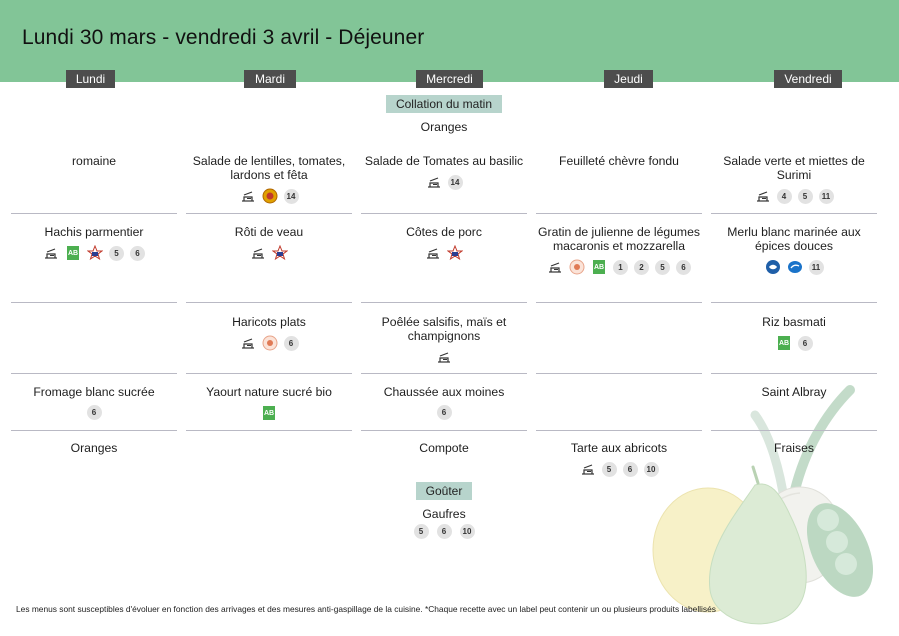 The height and width of the screenshot is (636, 899). I want to click on dish-labels: AB 1 2 5 6, so click(619, 267).